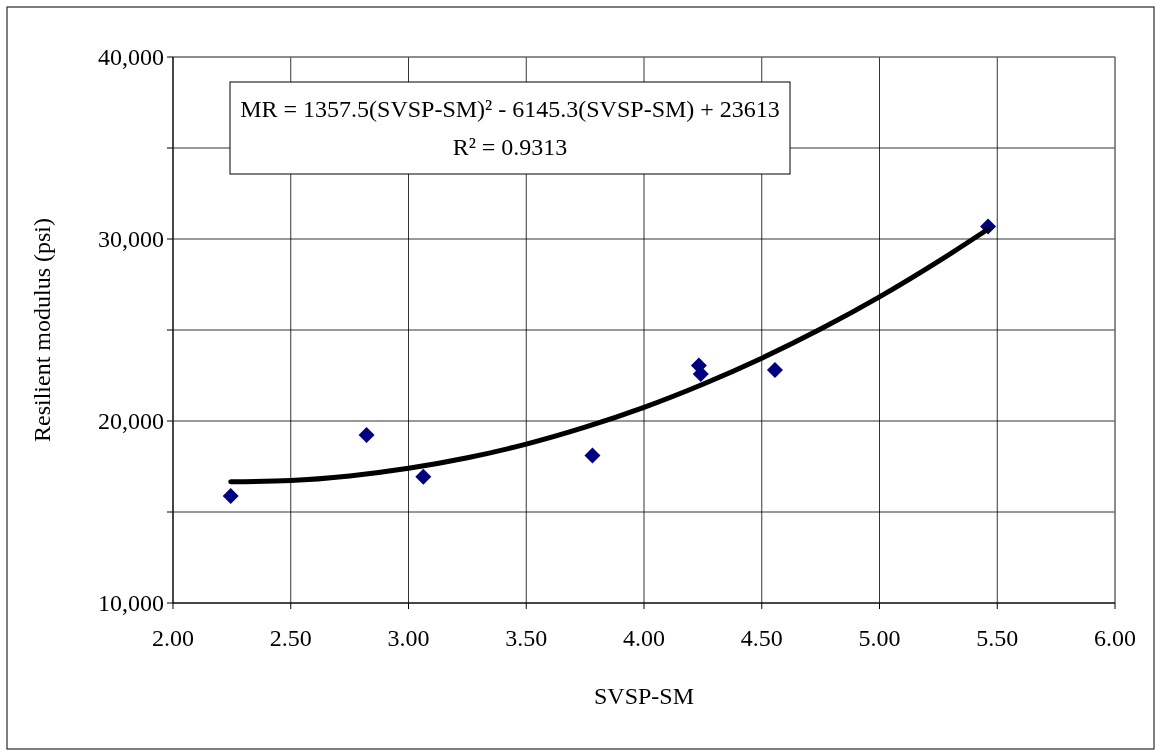 This screenshot has height=756, width=1161. What do you see at coordinates (526, 638) in the screenshot?
I see `x-tick-label: 3.50` at bounding box center [526, 638].